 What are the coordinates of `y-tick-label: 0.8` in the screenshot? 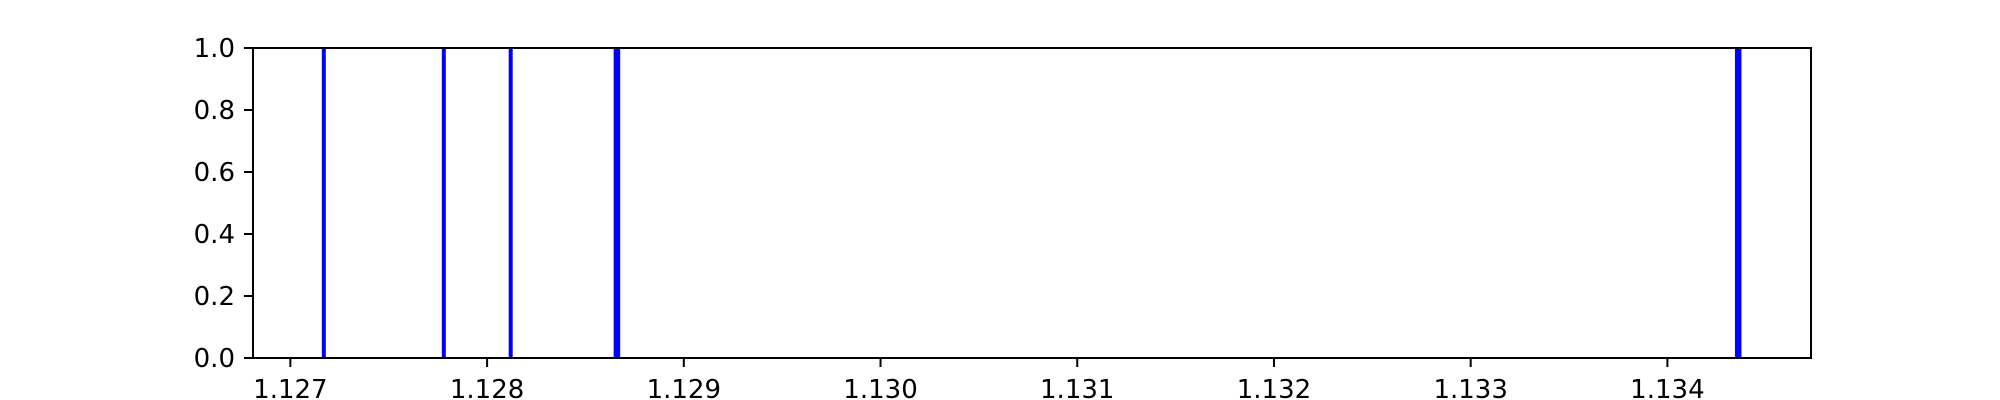 It's located at (214, 111).